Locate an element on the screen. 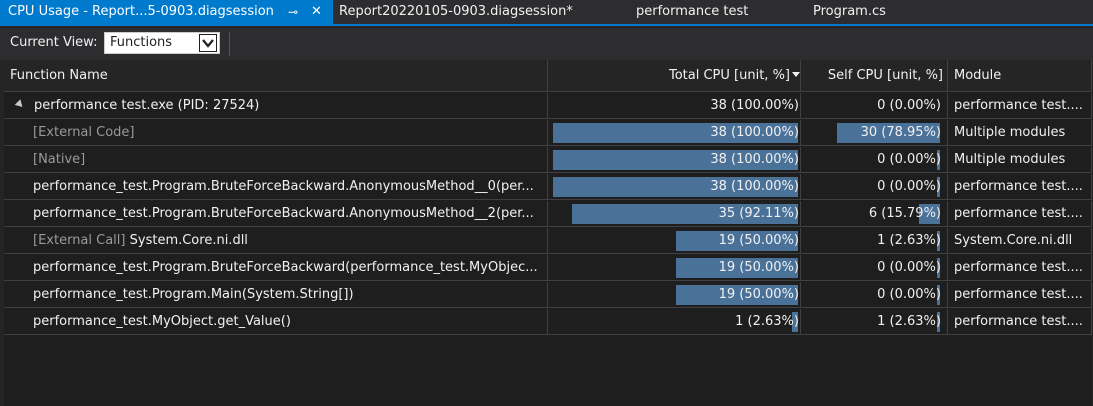 This screenshot has height=406, width=1093. function-name-text: [Native] is located at coordinates (59, 159).